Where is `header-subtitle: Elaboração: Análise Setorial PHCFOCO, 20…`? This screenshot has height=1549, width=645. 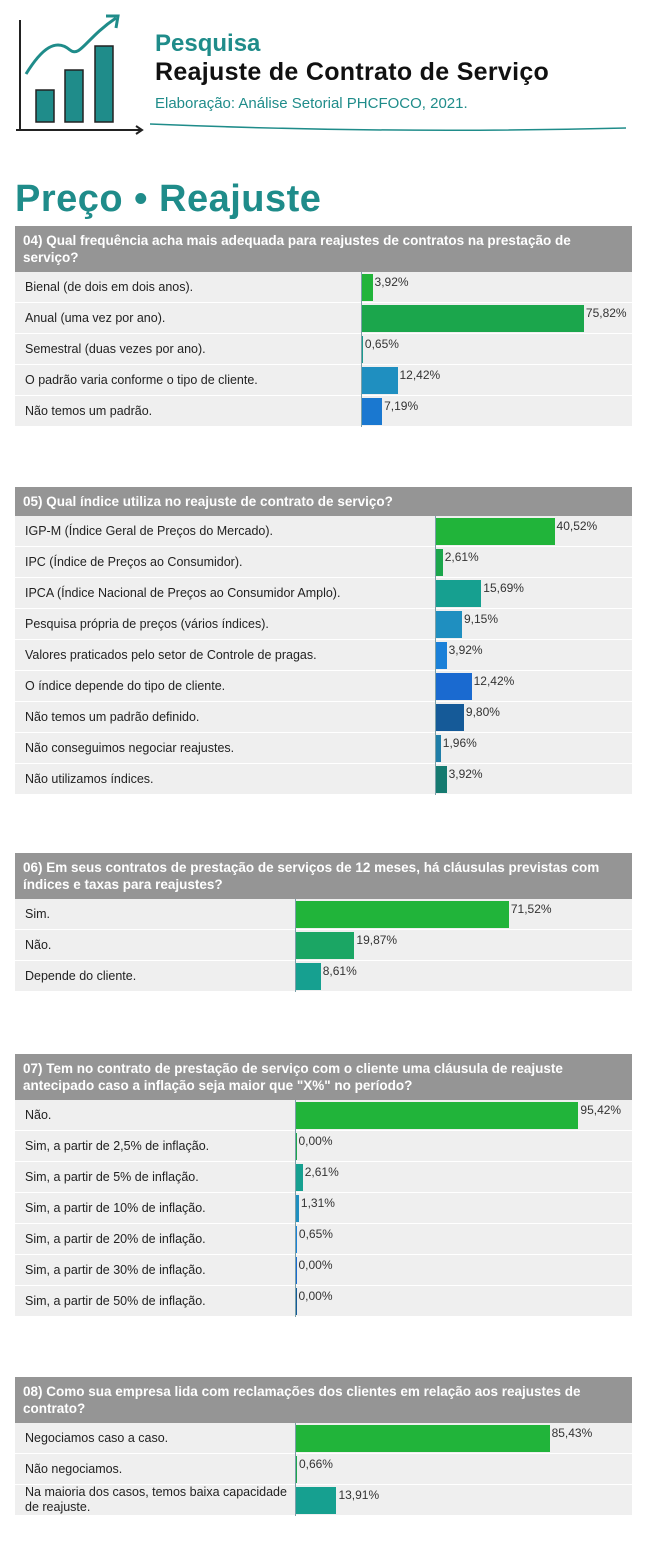 header-subtitle: Elaboração: Análise Setorial PHCFOCO, 20… is located at coordinates (311, 103).